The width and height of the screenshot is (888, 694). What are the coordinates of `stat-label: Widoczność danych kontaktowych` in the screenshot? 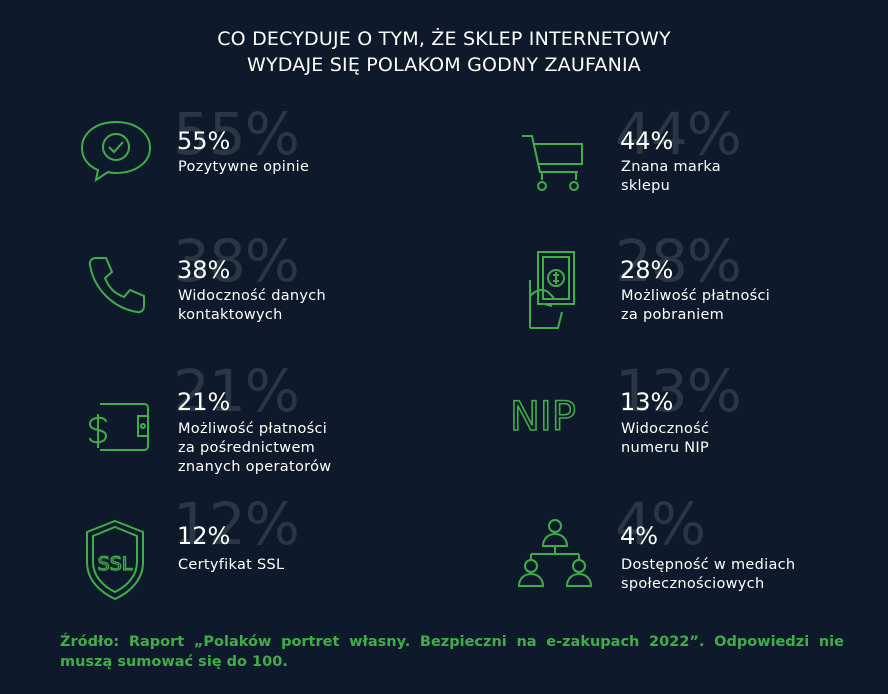 It's located at (252, 305).